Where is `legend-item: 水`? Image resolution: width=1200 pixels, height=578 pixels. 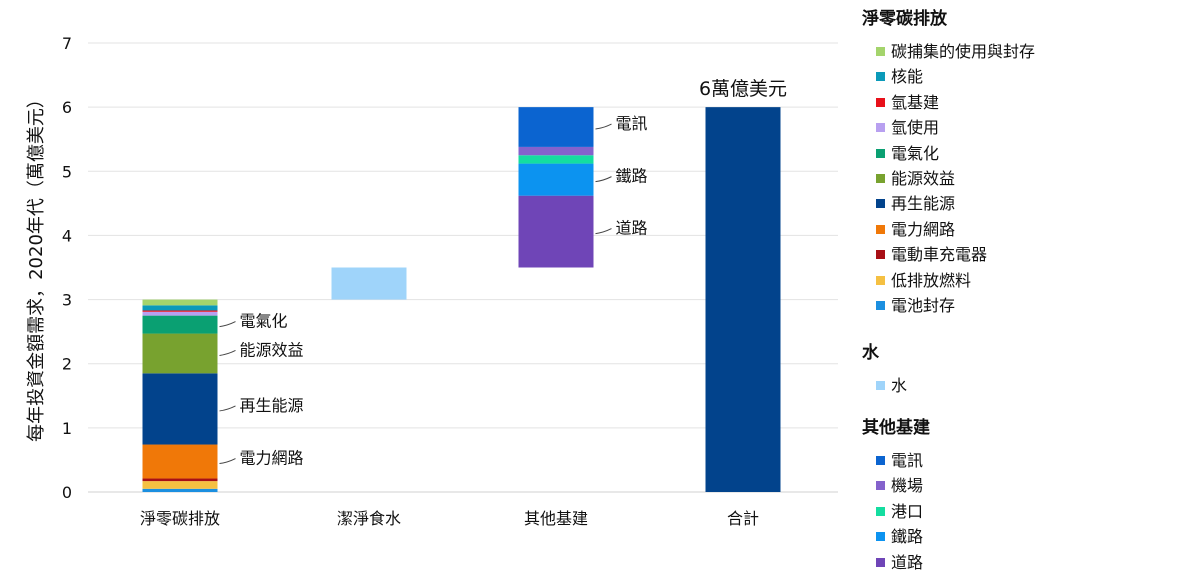
legend-item: 水 is located at coordinates (891, 386).